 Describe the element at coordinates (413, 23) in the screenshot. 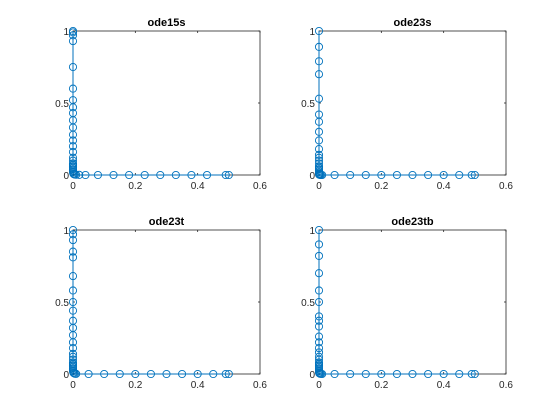

I see `subplot-title: ode23s` at that location.